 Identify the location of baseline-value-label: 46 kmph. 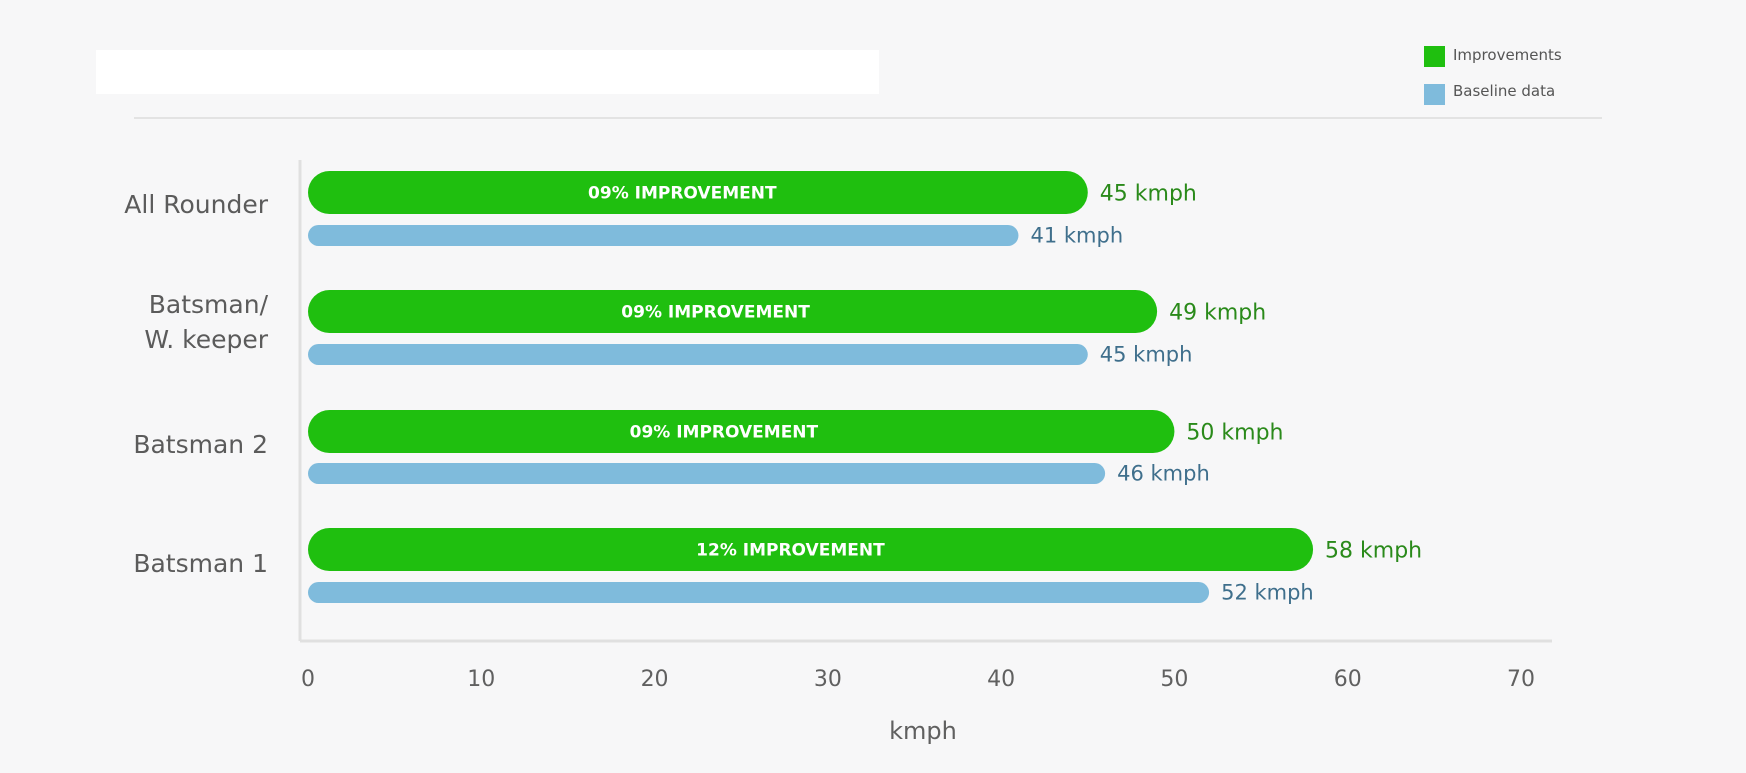
(1163, 474).